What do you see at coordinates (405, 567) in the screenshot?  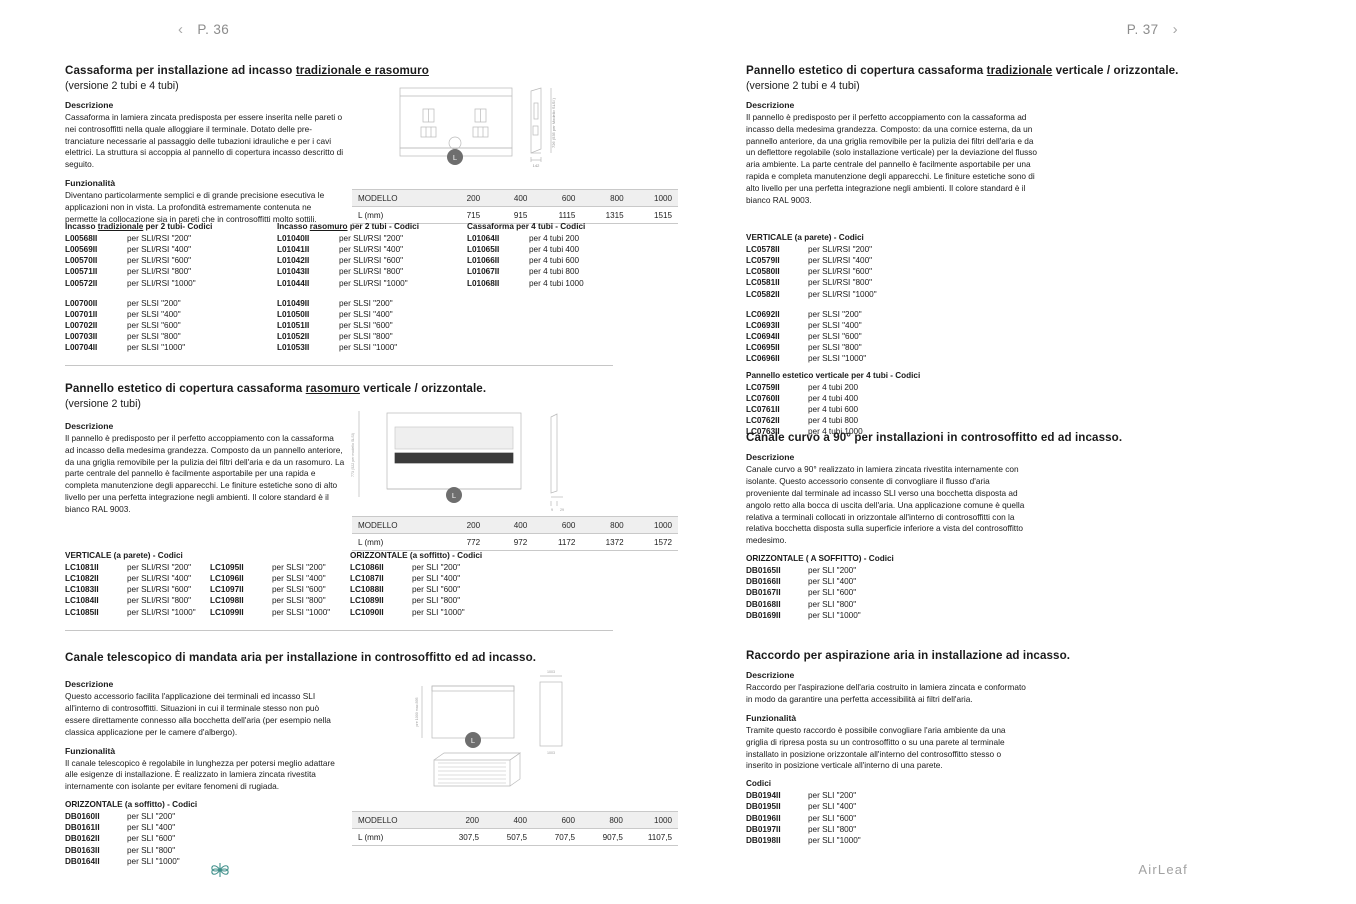 I see `list-item: LC1086II per SLI "200"` at bounding box center [405, 567].